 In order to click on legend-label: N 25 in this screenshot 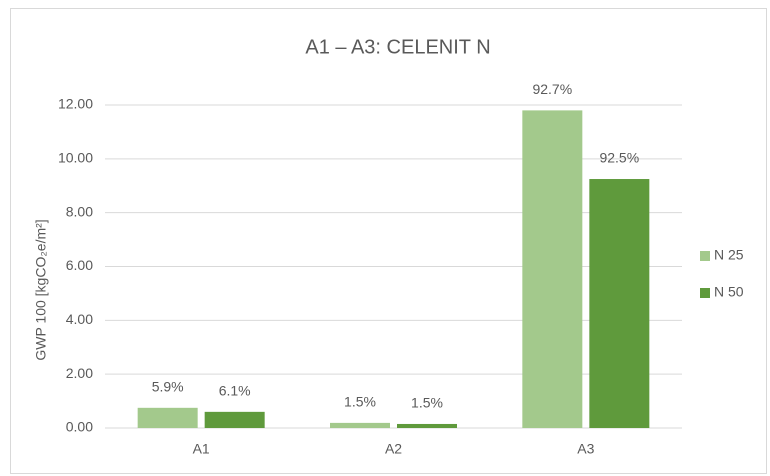, I will do `click(729, 255)`.